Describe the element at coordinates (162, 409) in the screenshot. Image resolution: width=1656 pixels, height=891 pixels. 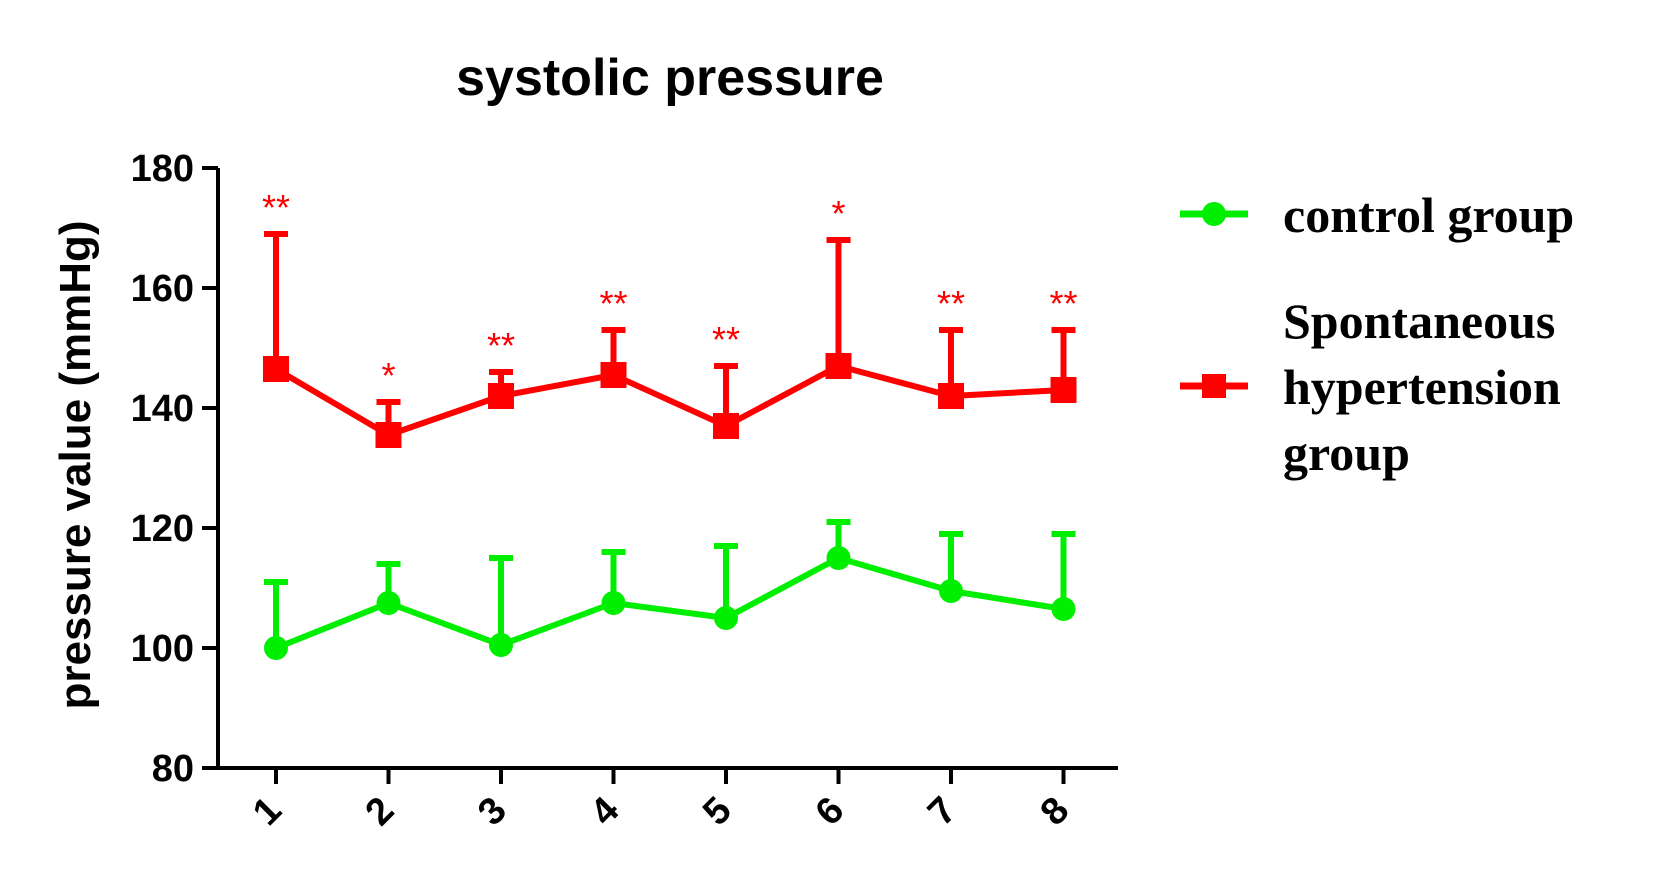
I see `y-tick-label: 140` at that location.